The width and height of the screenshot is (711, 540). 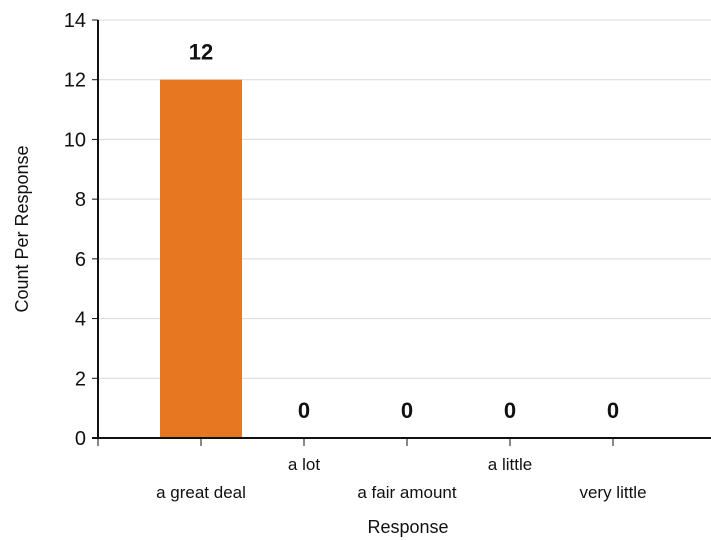 What do you see at coordinates (80, 320) in the screenshot?
I see `y-tick-label: 4` at bounding box center [80, 320].